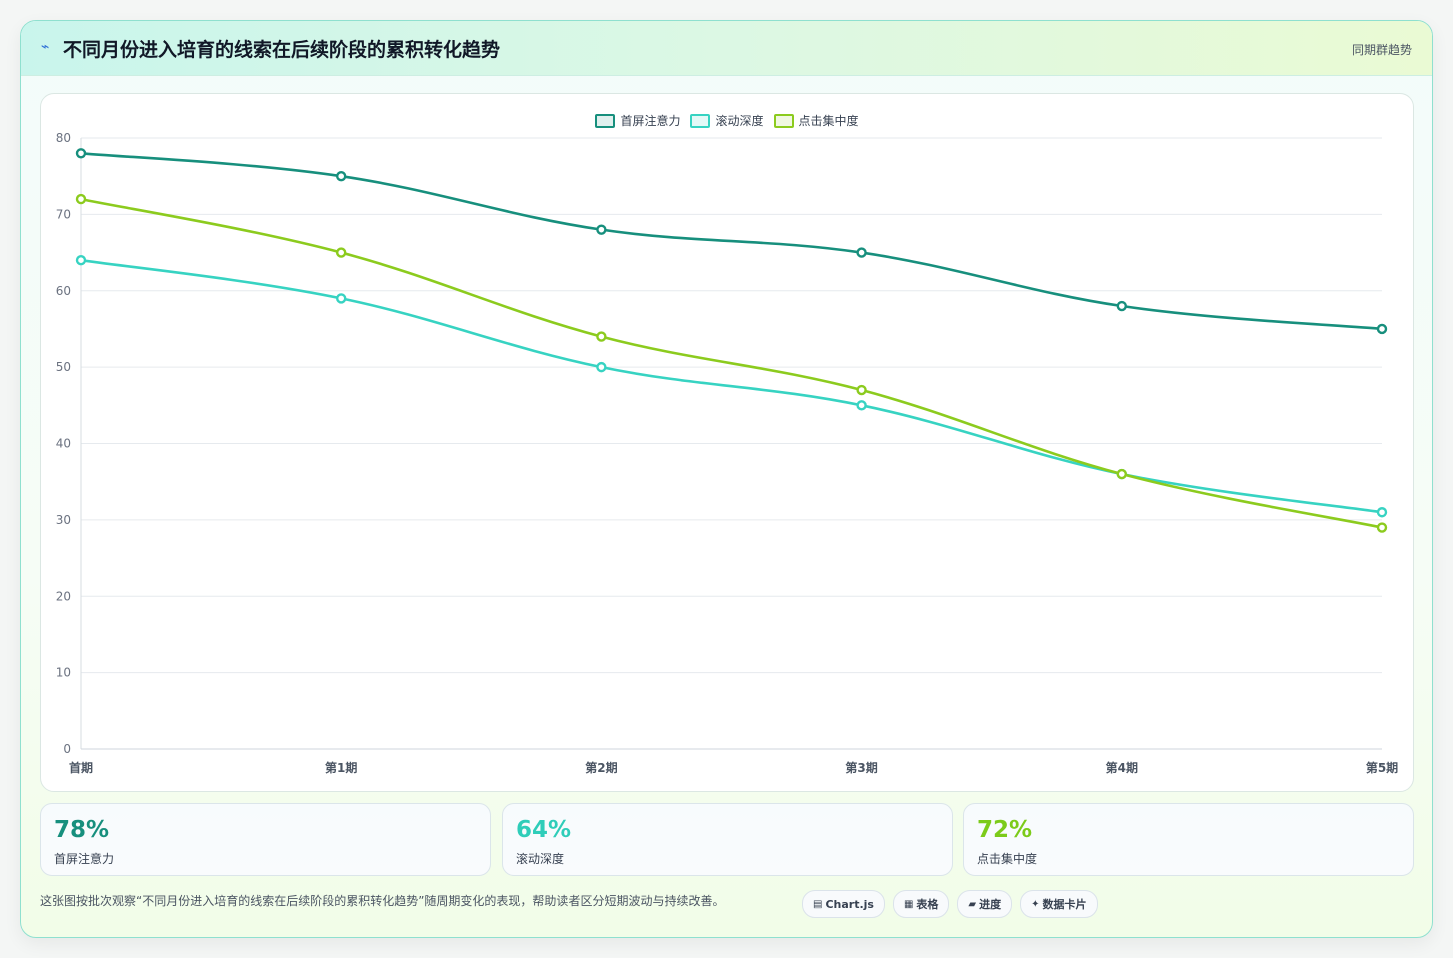 This screenshot has height=958, width=1453. I want to click on stat-value-2: 72%, so click(1005, 830).